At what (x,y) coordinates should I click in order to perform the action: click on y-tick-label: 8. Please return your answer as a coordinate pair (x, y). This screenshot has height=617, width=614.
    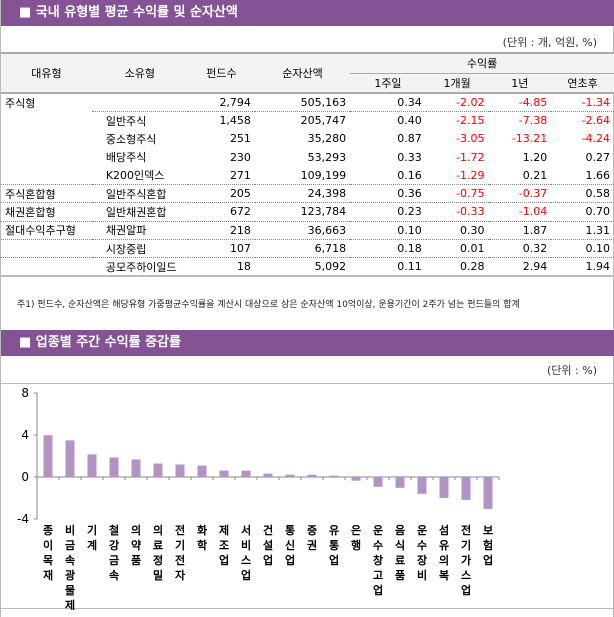
    Looking at the image, I should click on (25, 393).